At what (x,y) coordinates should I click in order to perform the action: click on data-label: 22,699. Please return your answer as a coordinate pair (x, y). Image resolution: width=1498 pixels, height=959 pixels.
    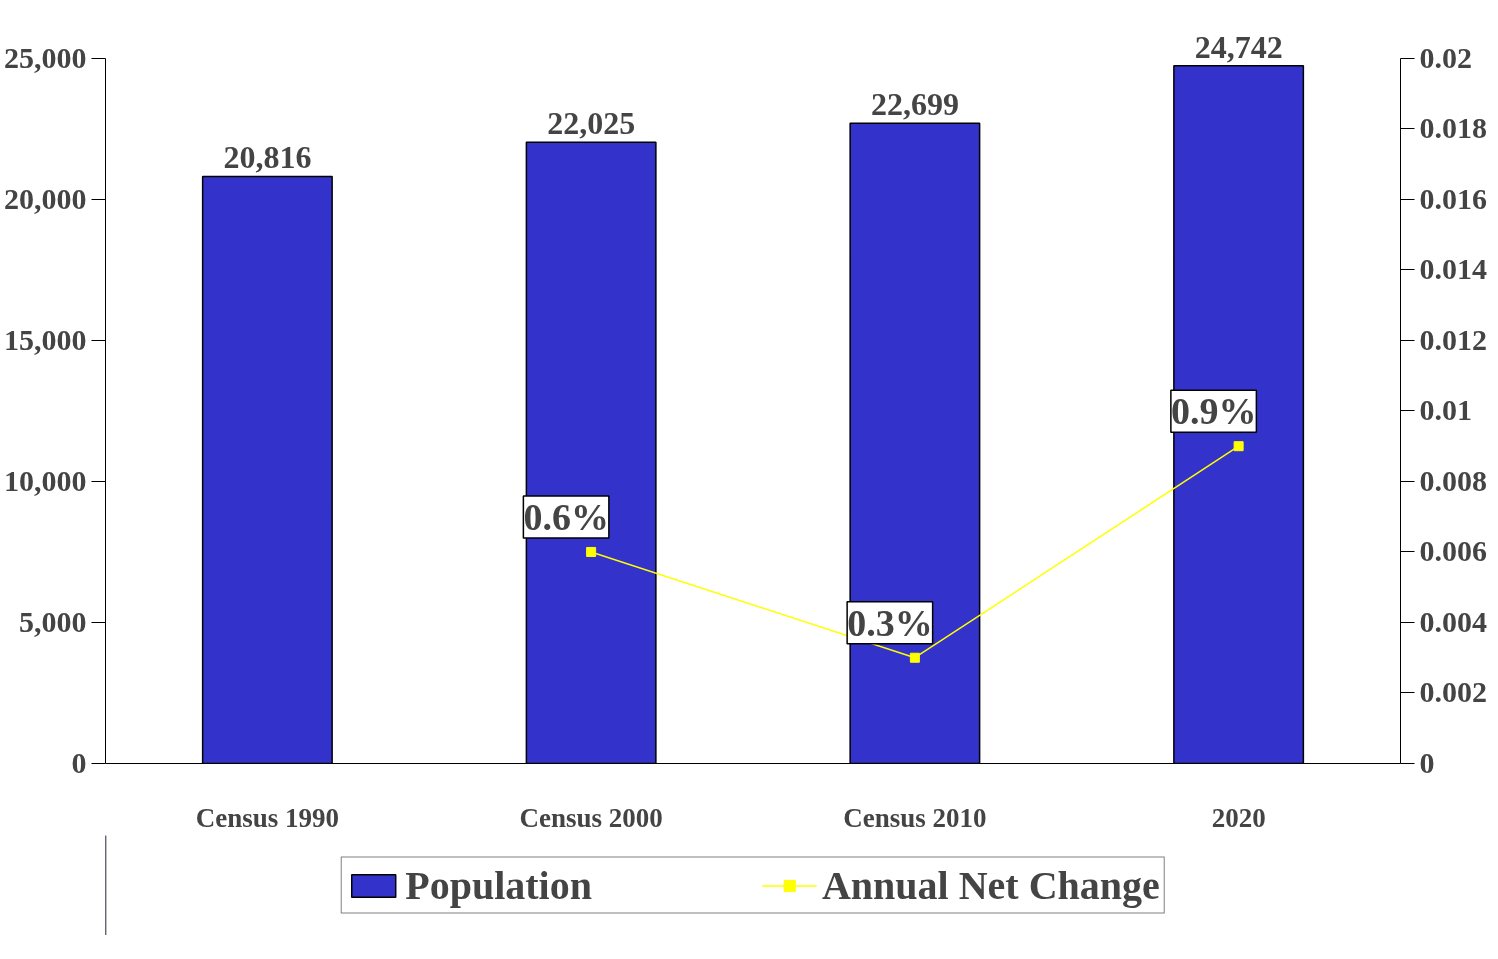
    Looking at the image, I should click on (914, 104).